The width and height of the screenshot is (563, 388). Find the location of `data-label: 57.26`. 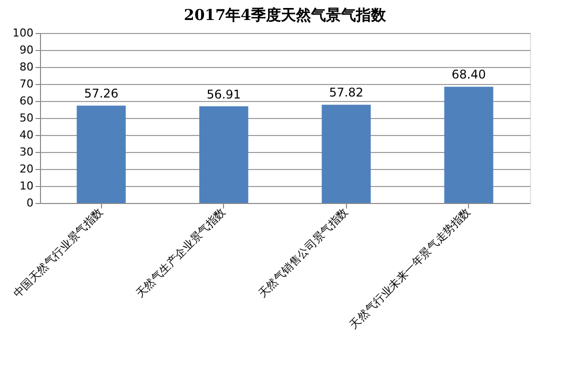

data-label: 57.26 is located at coordinates (101, 93).